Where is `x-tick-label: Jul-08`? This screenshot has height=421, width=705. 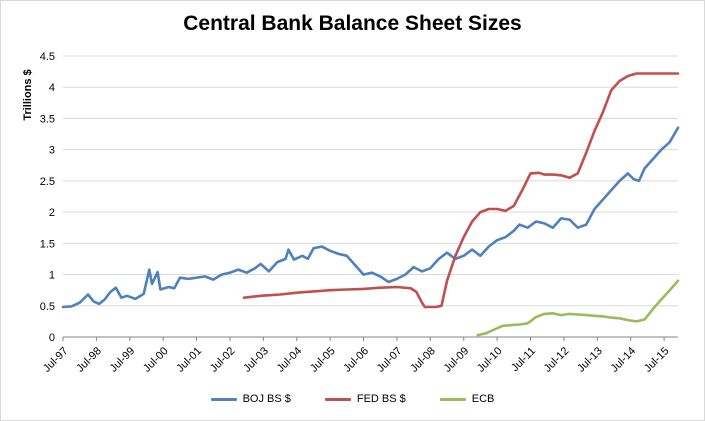
x-tick-label: Jul-08 is located at coordinates (423, 360).